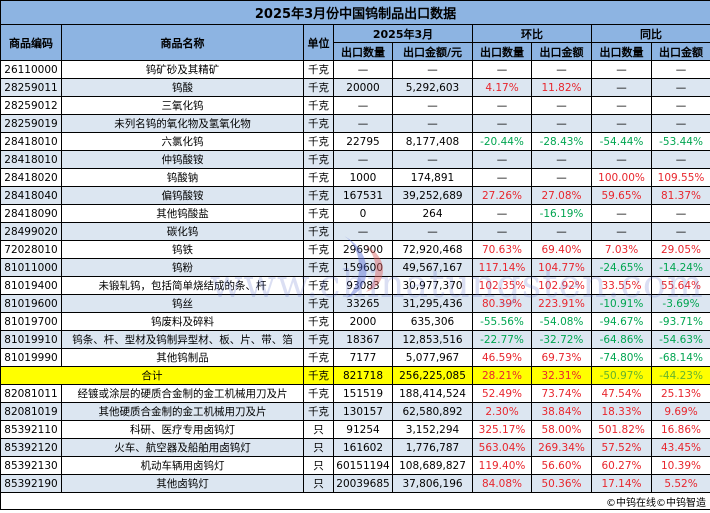 The width and height of the screenshot is (710, 513). I want to click on cell-qty: 130157, so click(363, 411).